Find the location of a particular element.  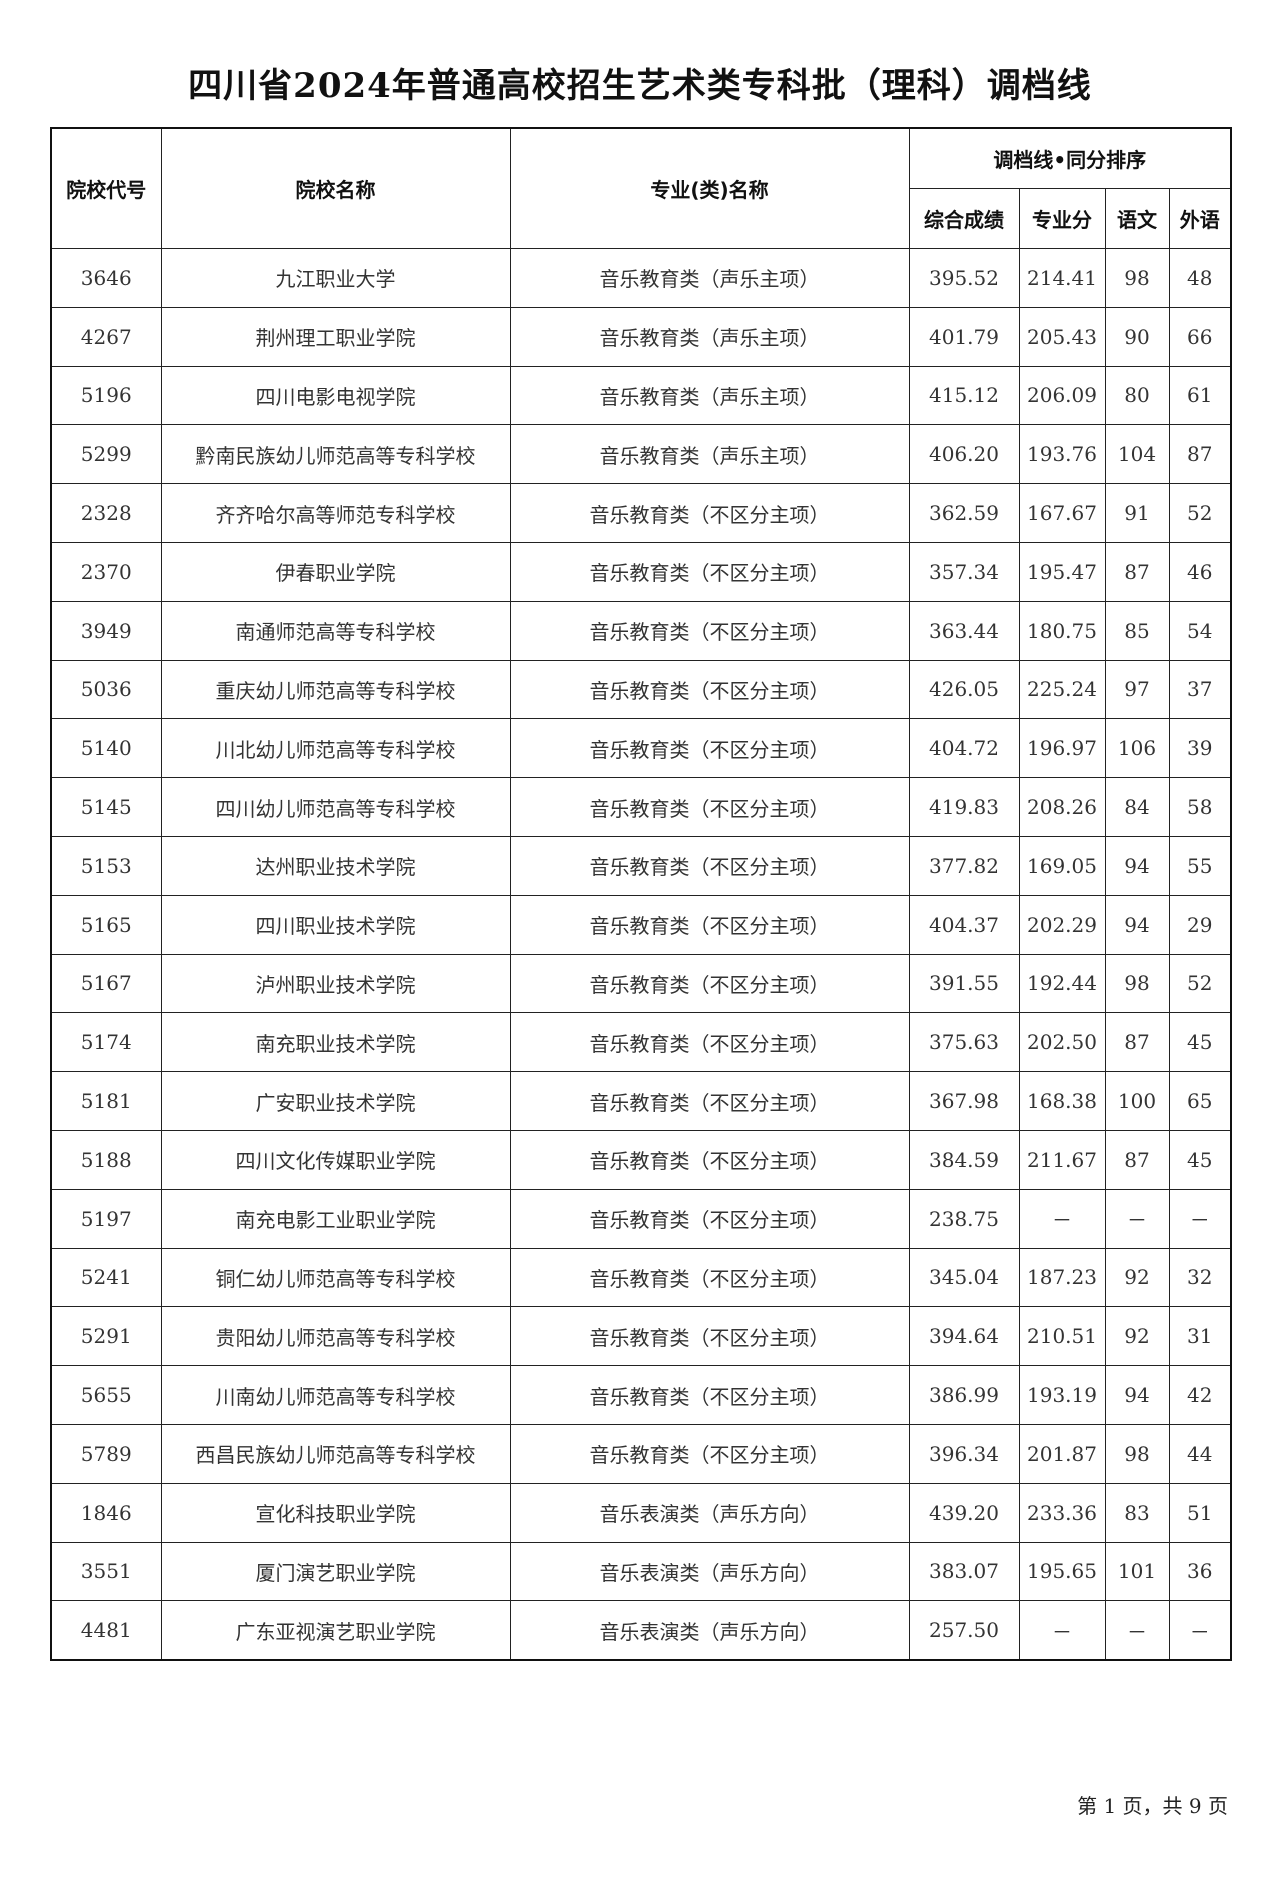

cell-code: 4481 is located at coordinates (106, 1630).